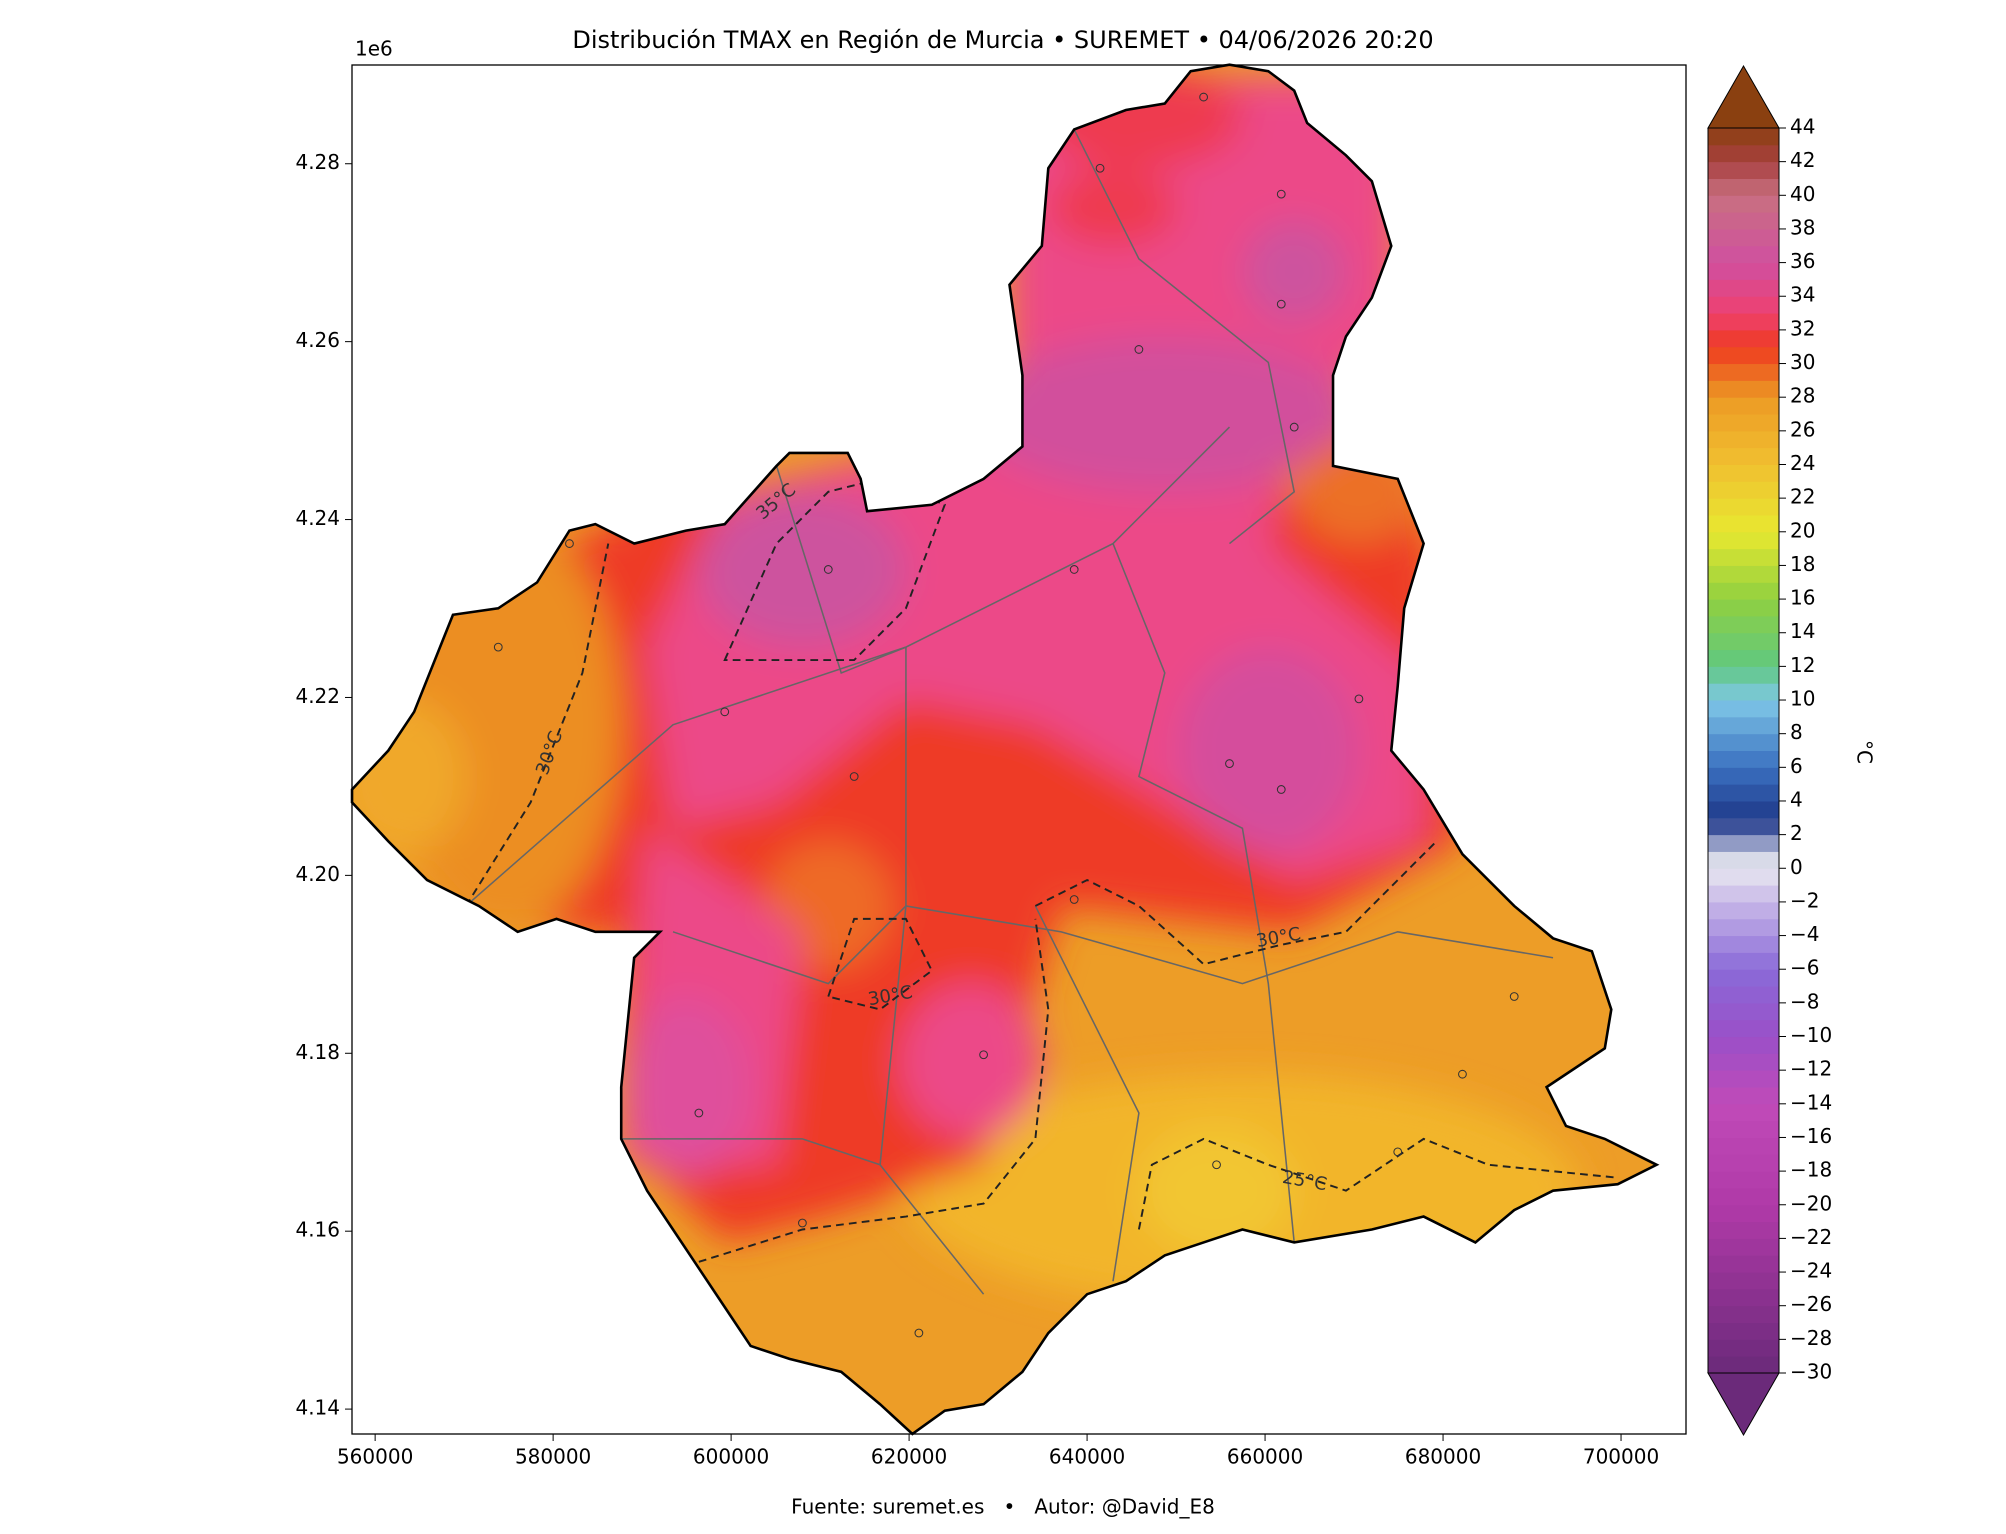 This screenshot has width=2006, height=1534. Describe the element at coordinates (317, 518) in the screenshot. I see `y-tick-label: 4.24` at that location.